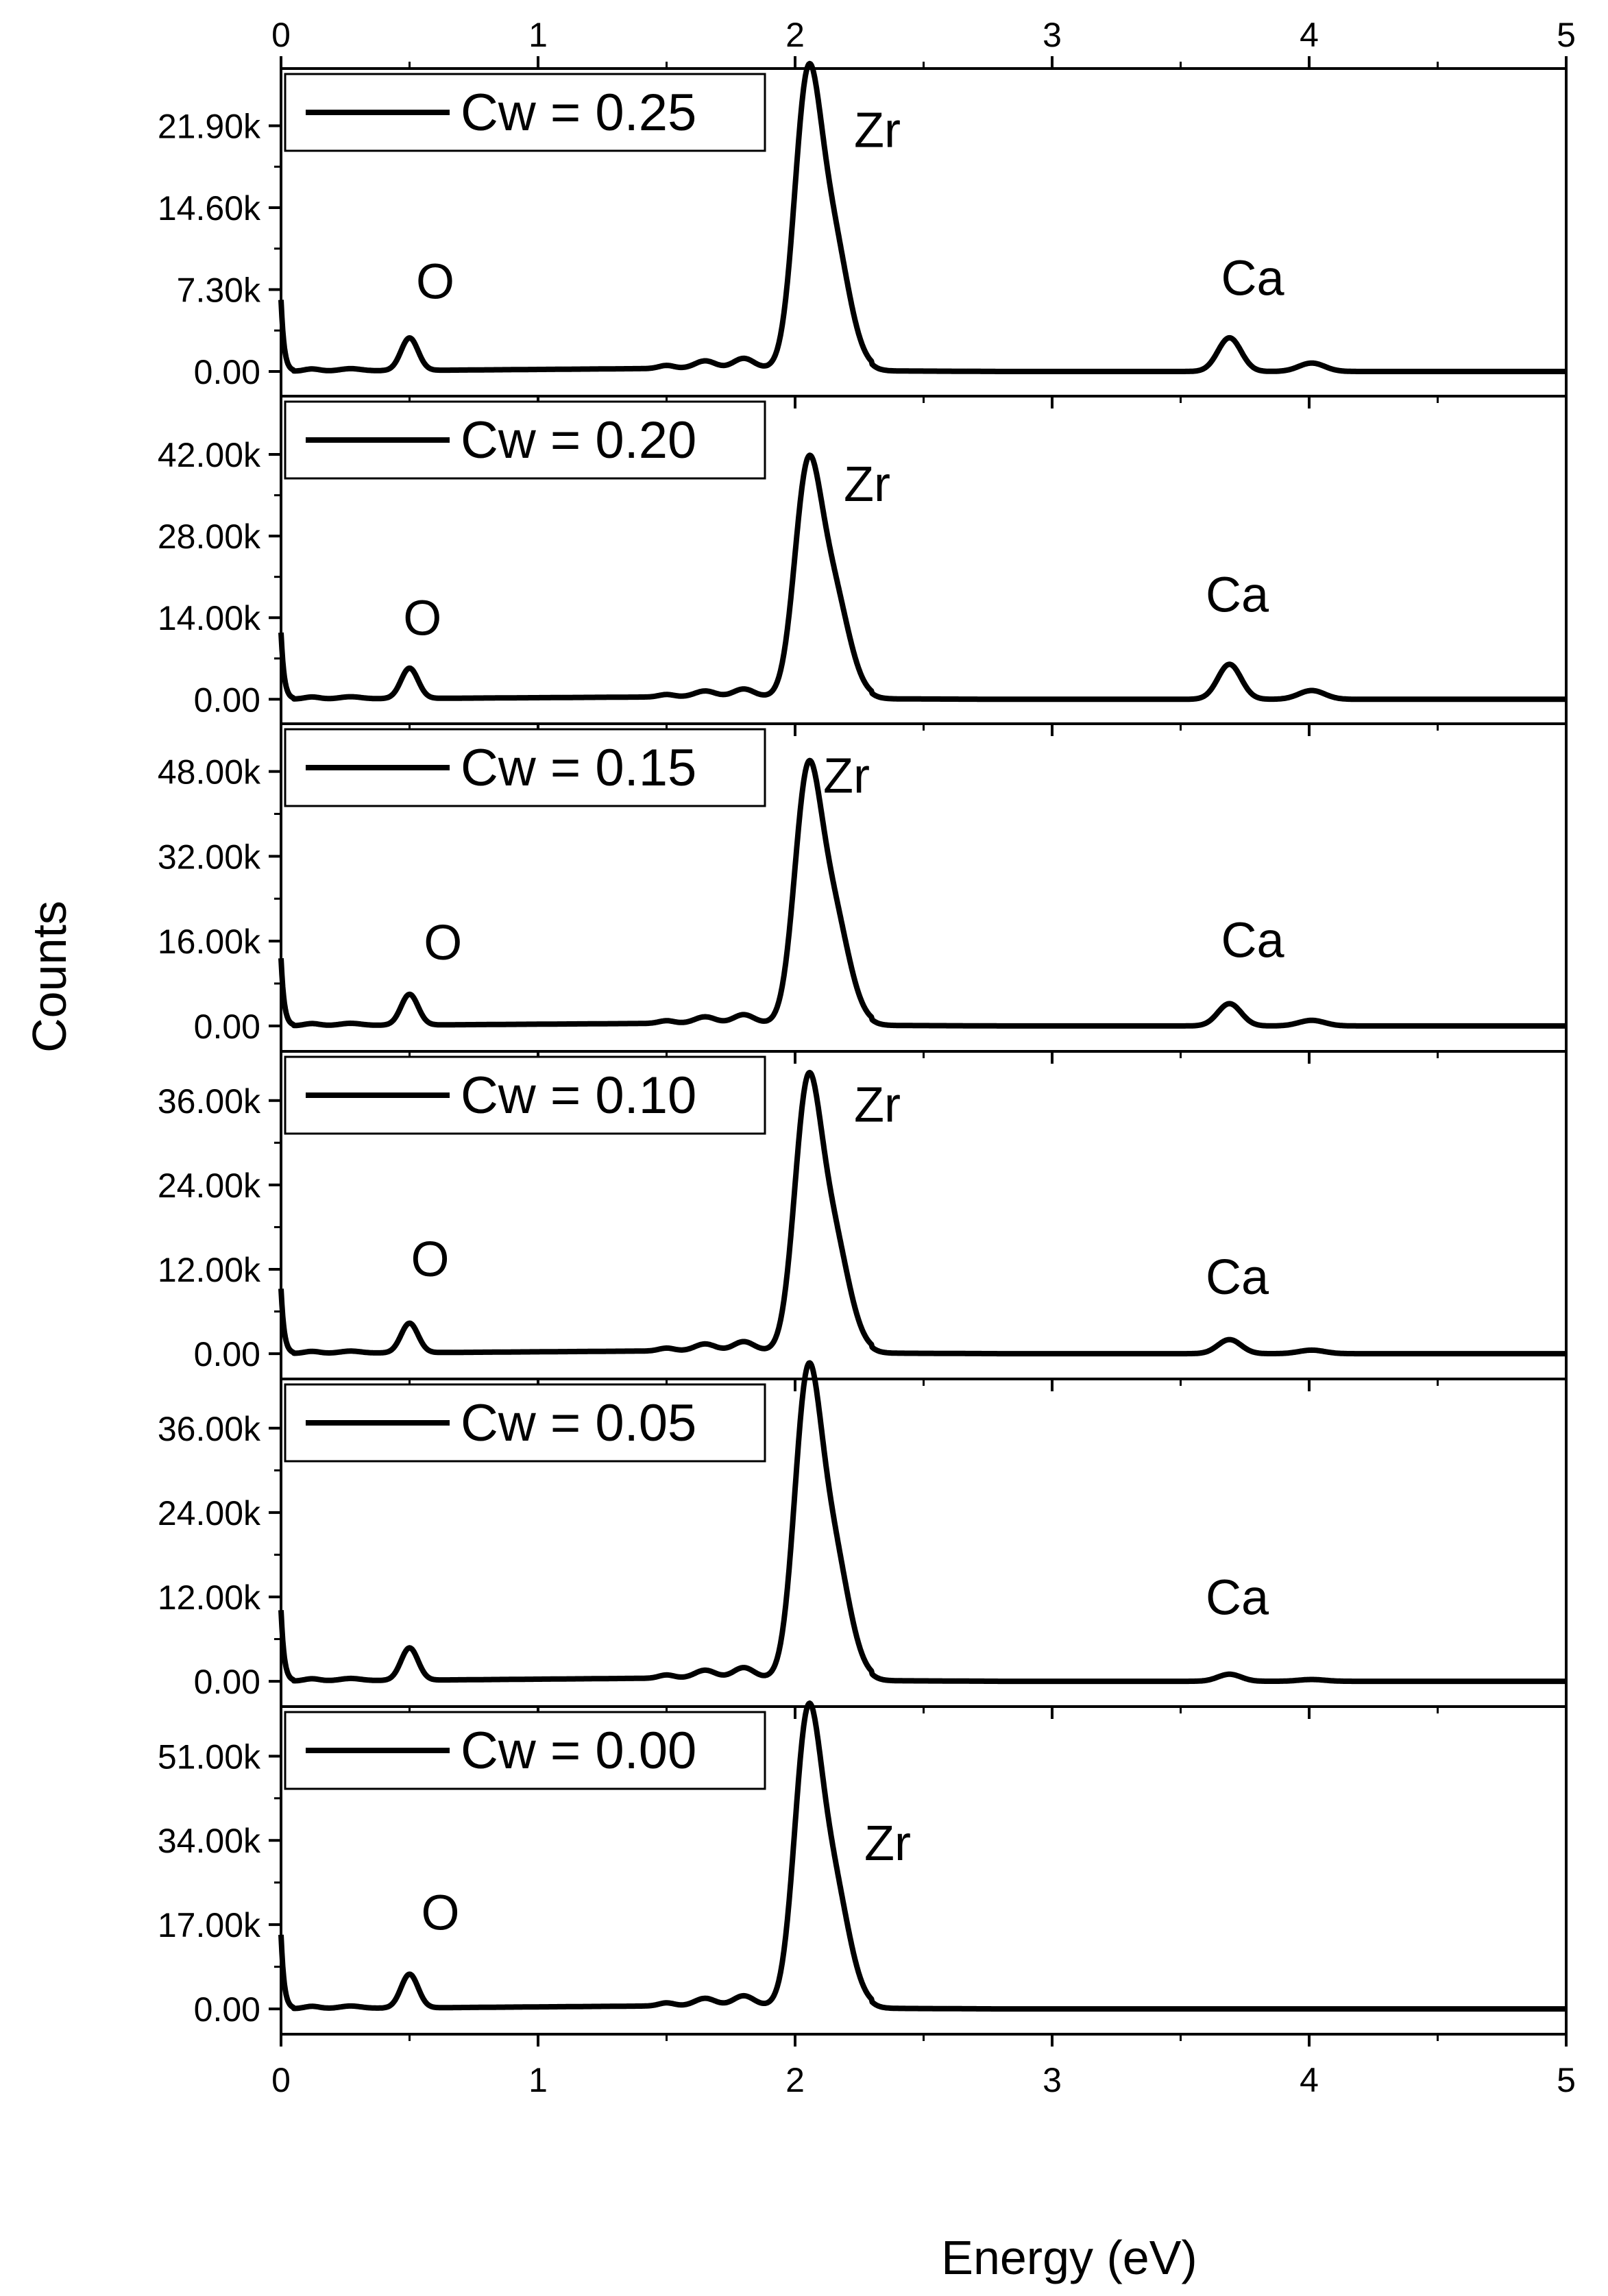 This screenshot has height=2296, width=1608. Describe the element at coordinates (1566, 35) in the screenshot. I see `x-tick-label-top: 5` at that location.